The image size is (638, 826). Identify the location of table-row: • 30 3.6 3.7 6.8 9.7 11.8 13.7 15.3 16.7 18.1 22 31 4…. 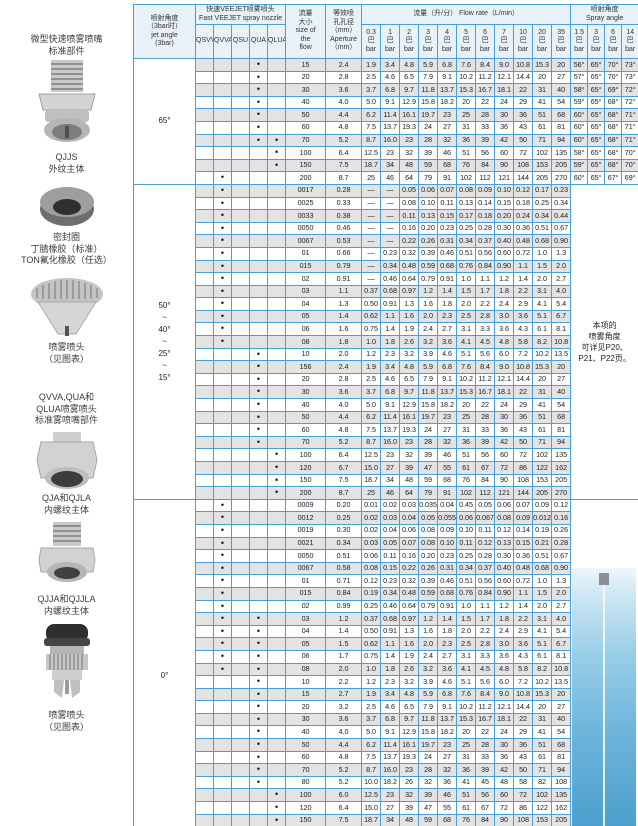
(386, 719).